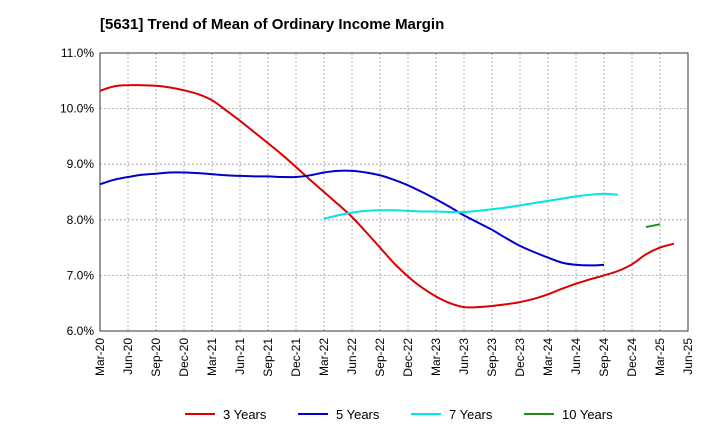 Image resolution: width=720 pixels, height=440 pixels. I want to click on x-tick-label: Mar-22, so click(324, 357).